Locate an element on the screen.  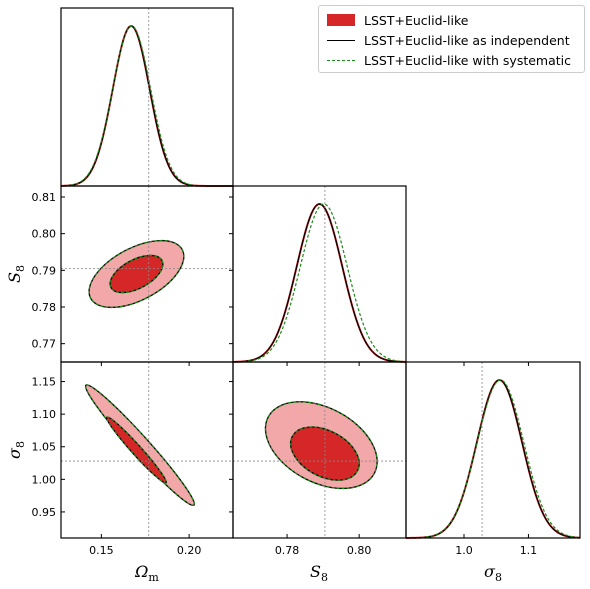
y-tick-label: 1.15 is located at coordinates (44, 382).